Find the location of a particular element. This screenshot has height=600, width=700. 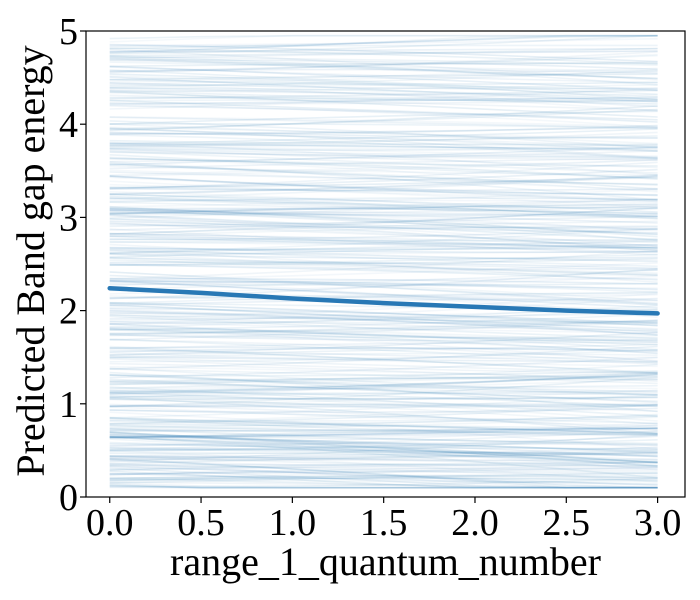

x-axis-ticks: 0.0 0.5 1.0 1.5 2.0 2.5 3.0 is located at coordinates (383, 520).